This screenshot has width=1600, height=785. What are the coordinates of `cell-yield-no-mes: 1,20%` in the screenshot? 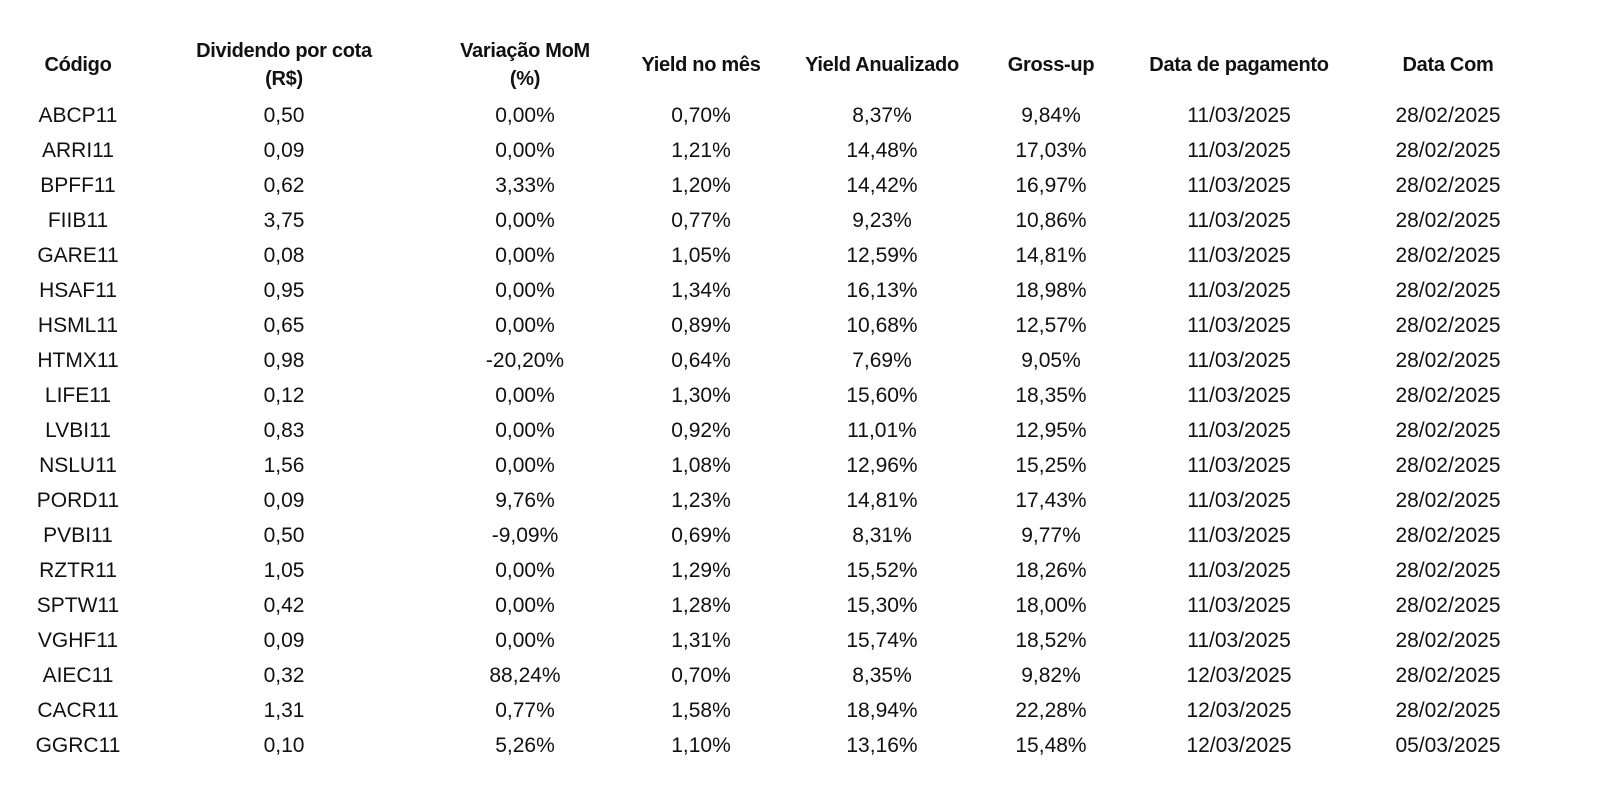 It's located at (701, 185).